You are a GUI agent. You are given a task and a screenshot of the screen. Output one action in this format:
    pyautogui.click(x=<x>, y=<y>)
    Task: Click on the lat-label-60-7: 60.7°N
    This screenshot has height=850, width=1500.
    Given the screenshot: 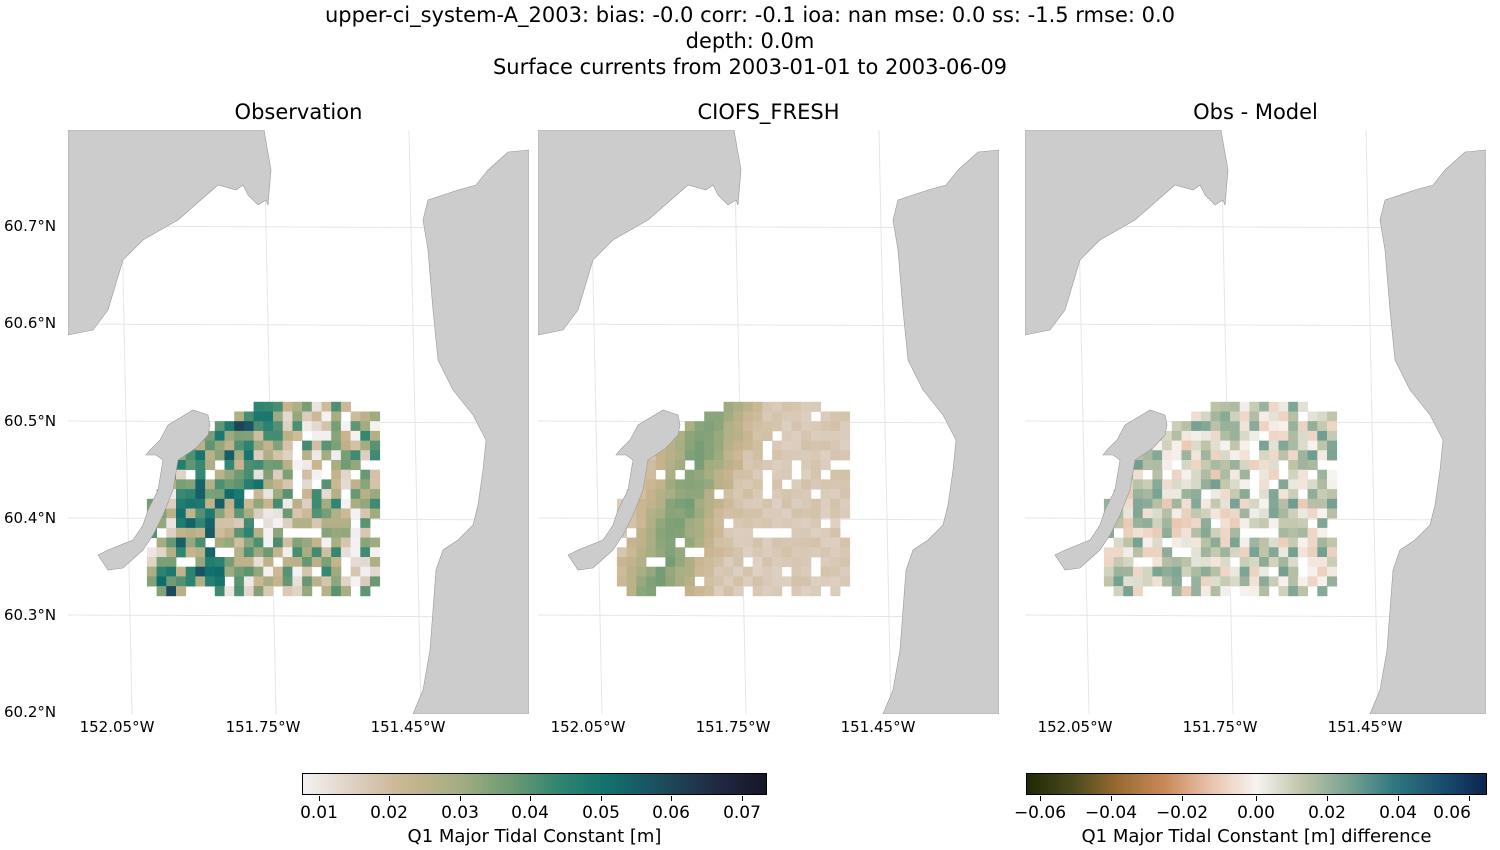 What is the action you would take?
    pyautogui.click(x=30, y=226)
    